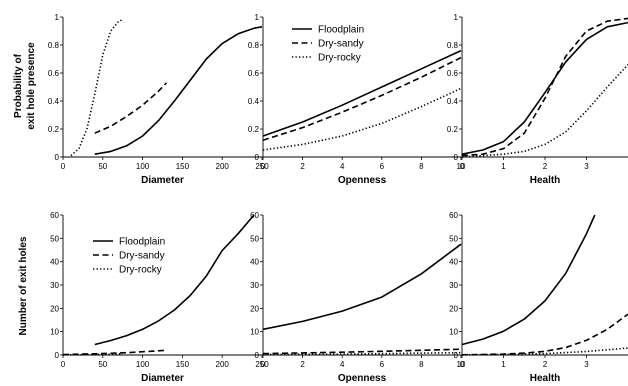 The width and height of the screenshot is (628, 386). Describe the element at coordinates (342, 364) in the screenshot. I see `x-tick-label: 4` at that location.